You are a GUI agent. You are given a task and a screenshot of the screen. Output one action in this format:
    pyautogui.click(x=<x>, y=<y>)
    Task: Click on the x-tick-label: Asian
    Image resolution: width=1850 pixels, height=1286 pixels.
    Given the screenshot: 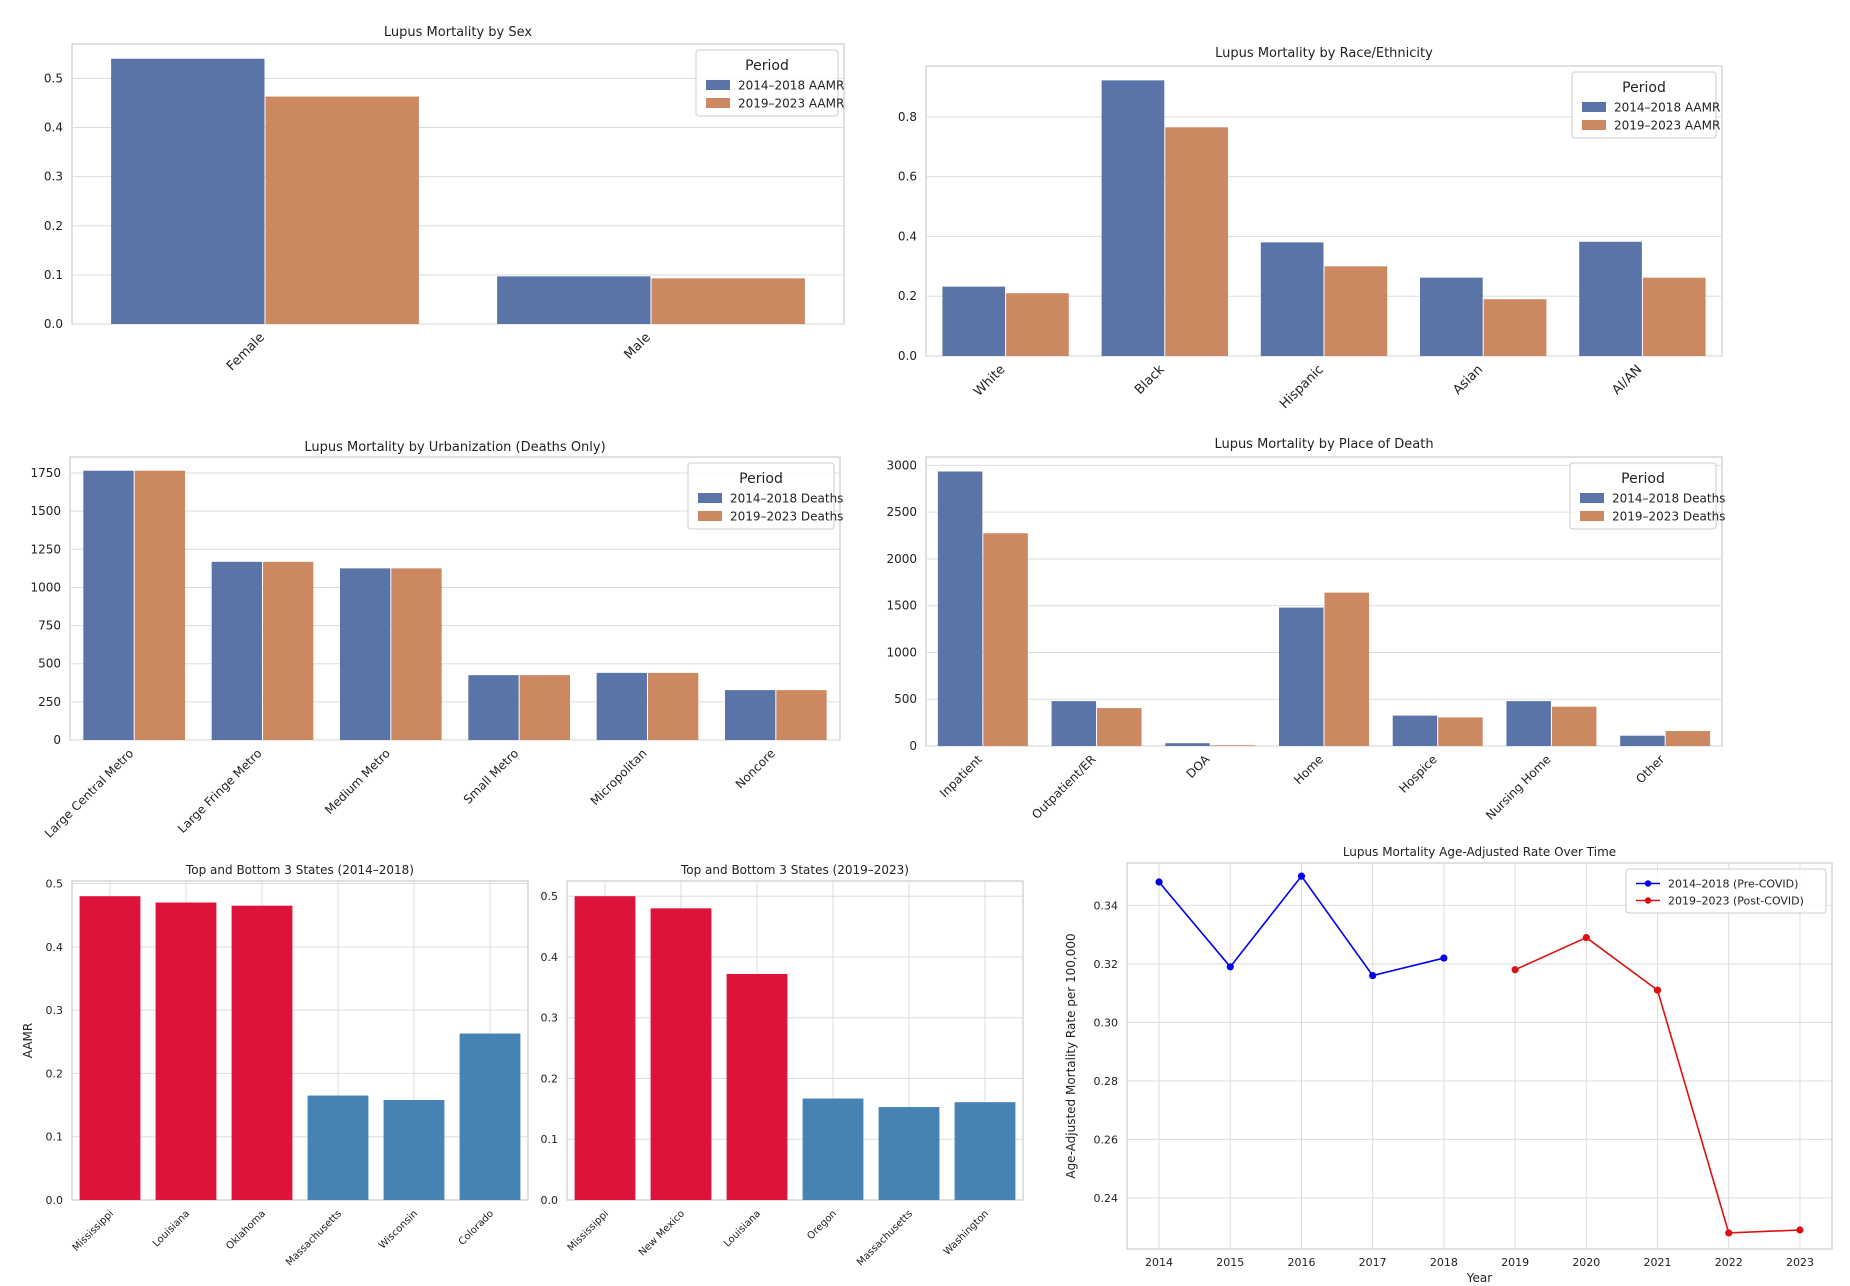 What is the action you would take?
    pyautogui.click(x=1468, y=380)
    